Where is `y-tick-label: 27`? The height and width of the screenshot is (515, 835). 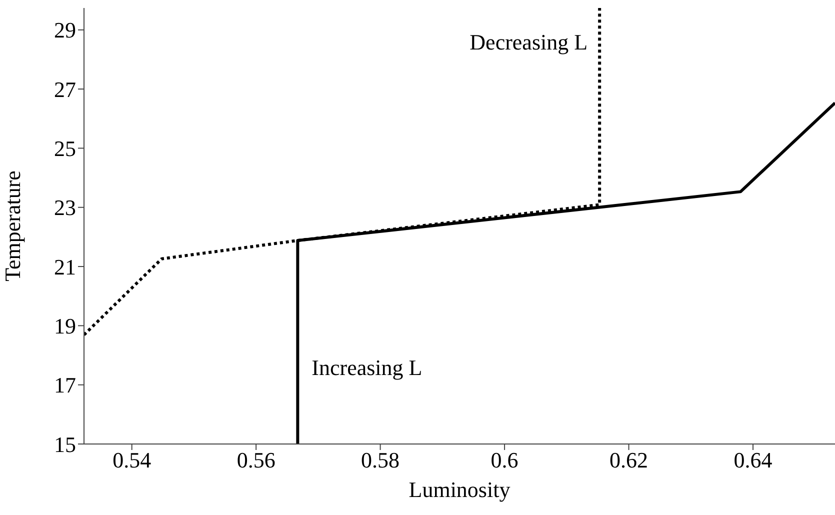 y-tick-label: 27 is located at coordinates (65, 89).